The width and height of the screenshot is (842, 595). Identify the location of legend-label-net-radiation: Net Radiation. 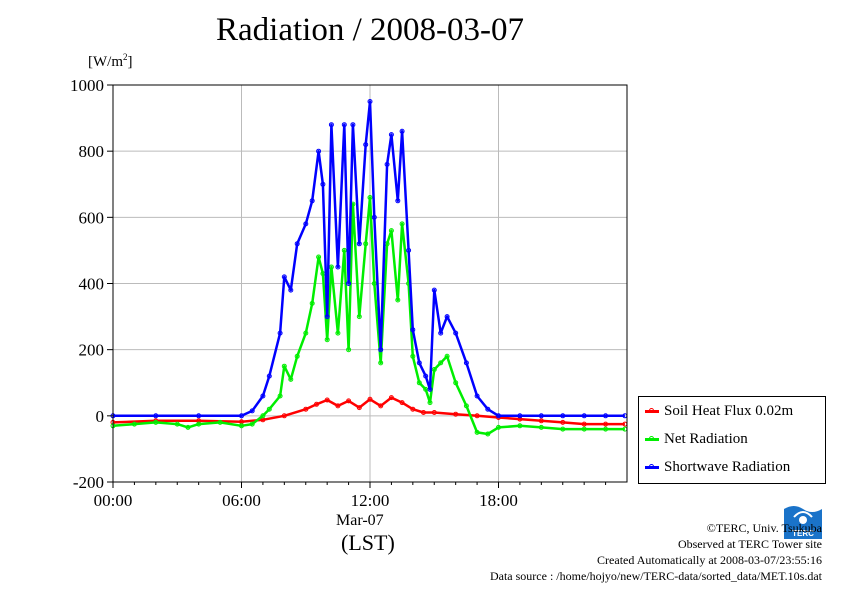
(706, 439).